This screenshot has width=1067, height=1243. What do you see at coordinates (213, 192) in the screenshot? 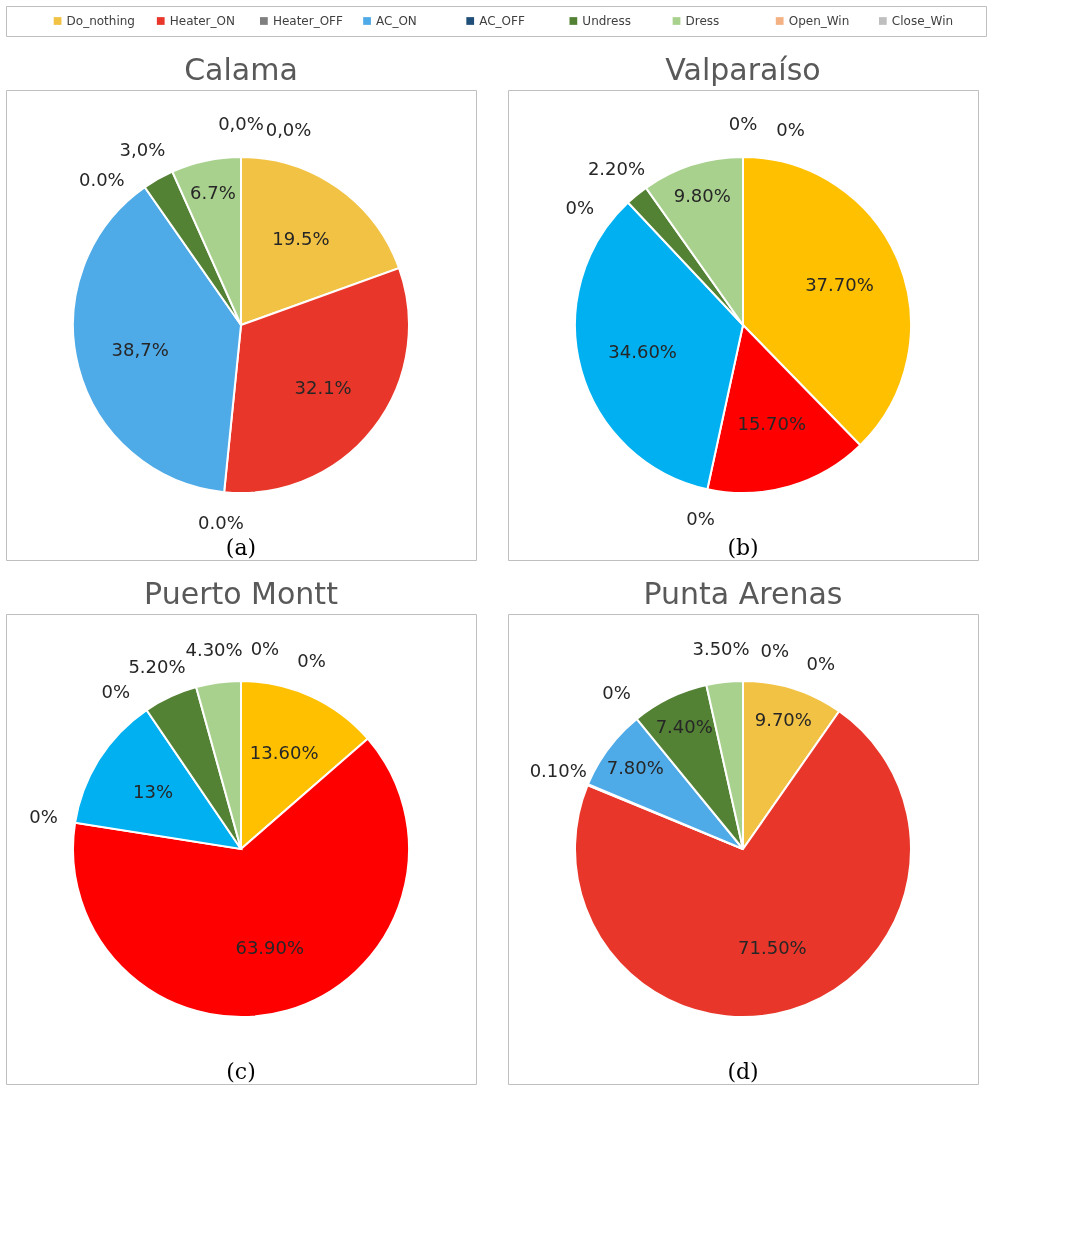
I see `data-label: 6.7%` at bounding box center [213, 192].